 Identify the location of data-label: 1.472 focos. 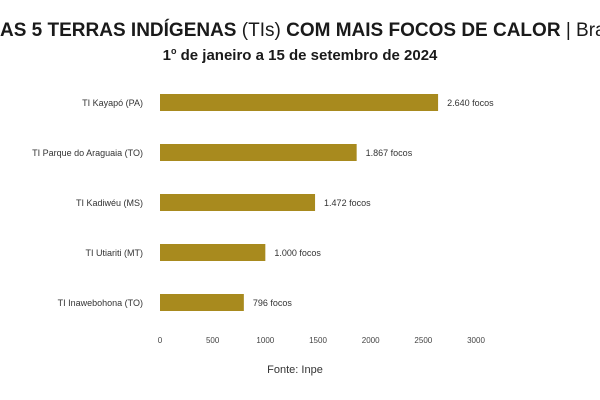
(347, 203).